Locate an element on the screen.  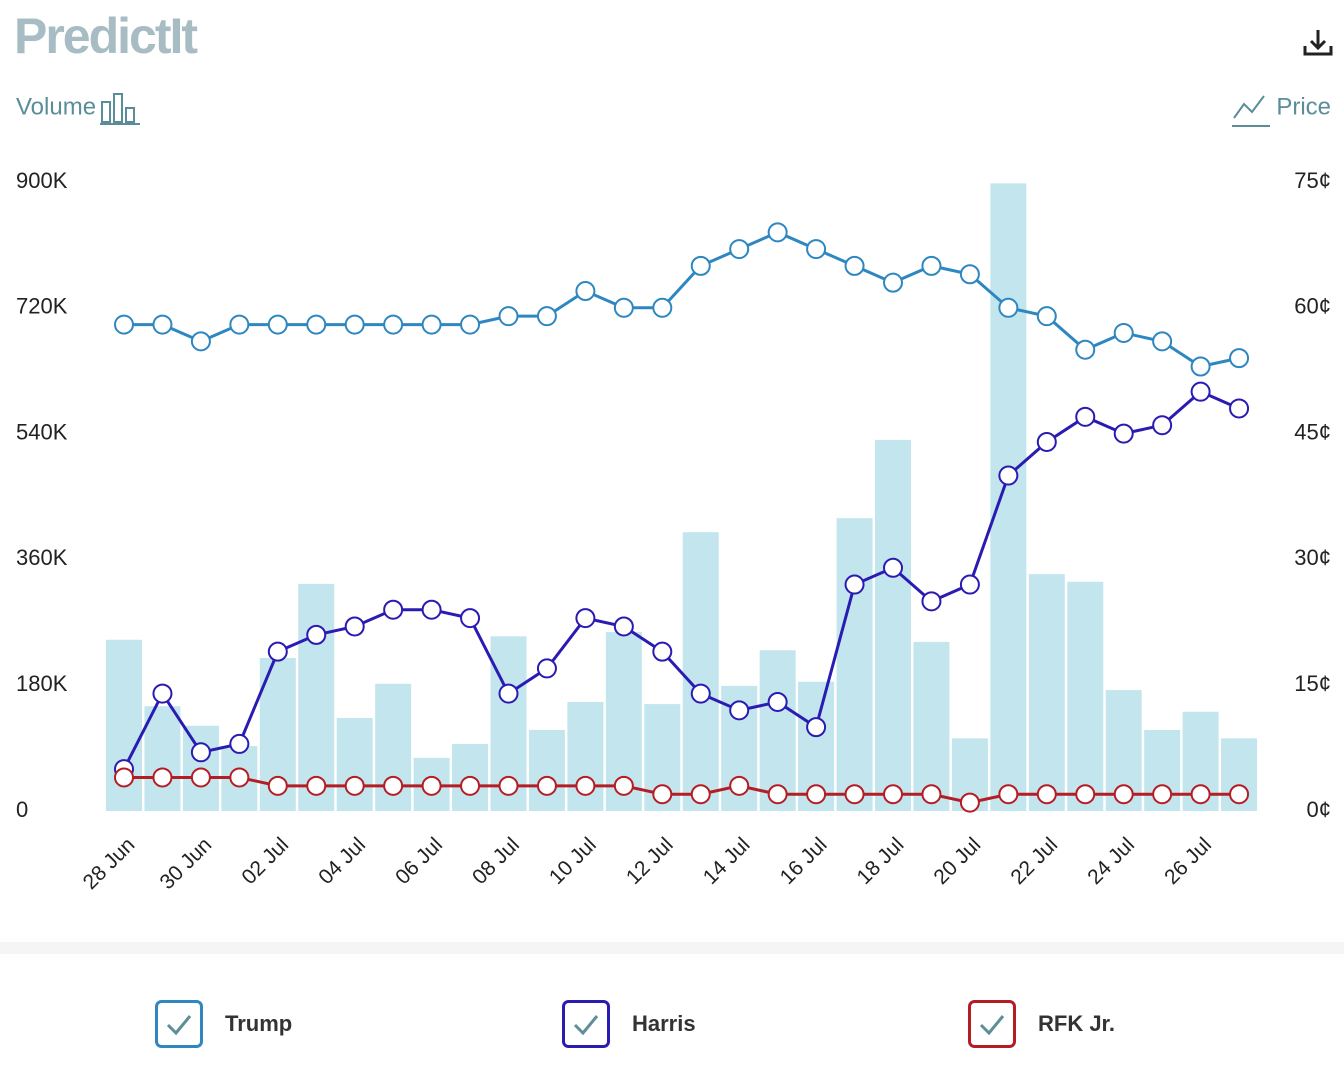
y2-tick-label: 0¢ is located at coordinates (1319, 809).